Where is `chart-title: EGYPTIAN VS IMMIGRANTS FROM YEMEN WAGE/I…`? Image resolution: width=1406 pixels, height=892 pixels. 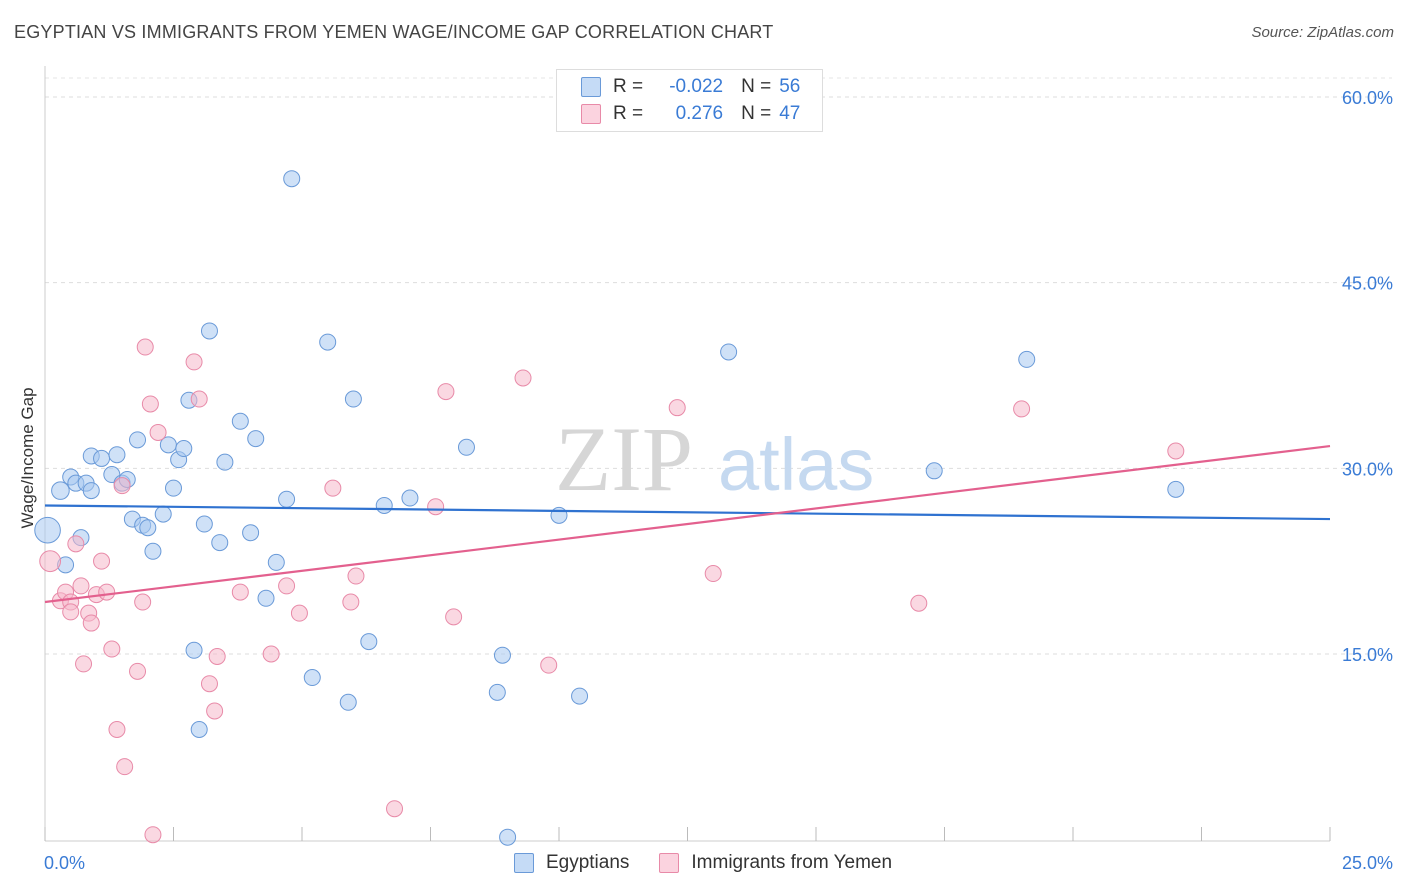 chart-title: EGYPTIAN VS IMMIGRANTS FROM YEMEN WAGE/I… is located at coordinates (394, 32).